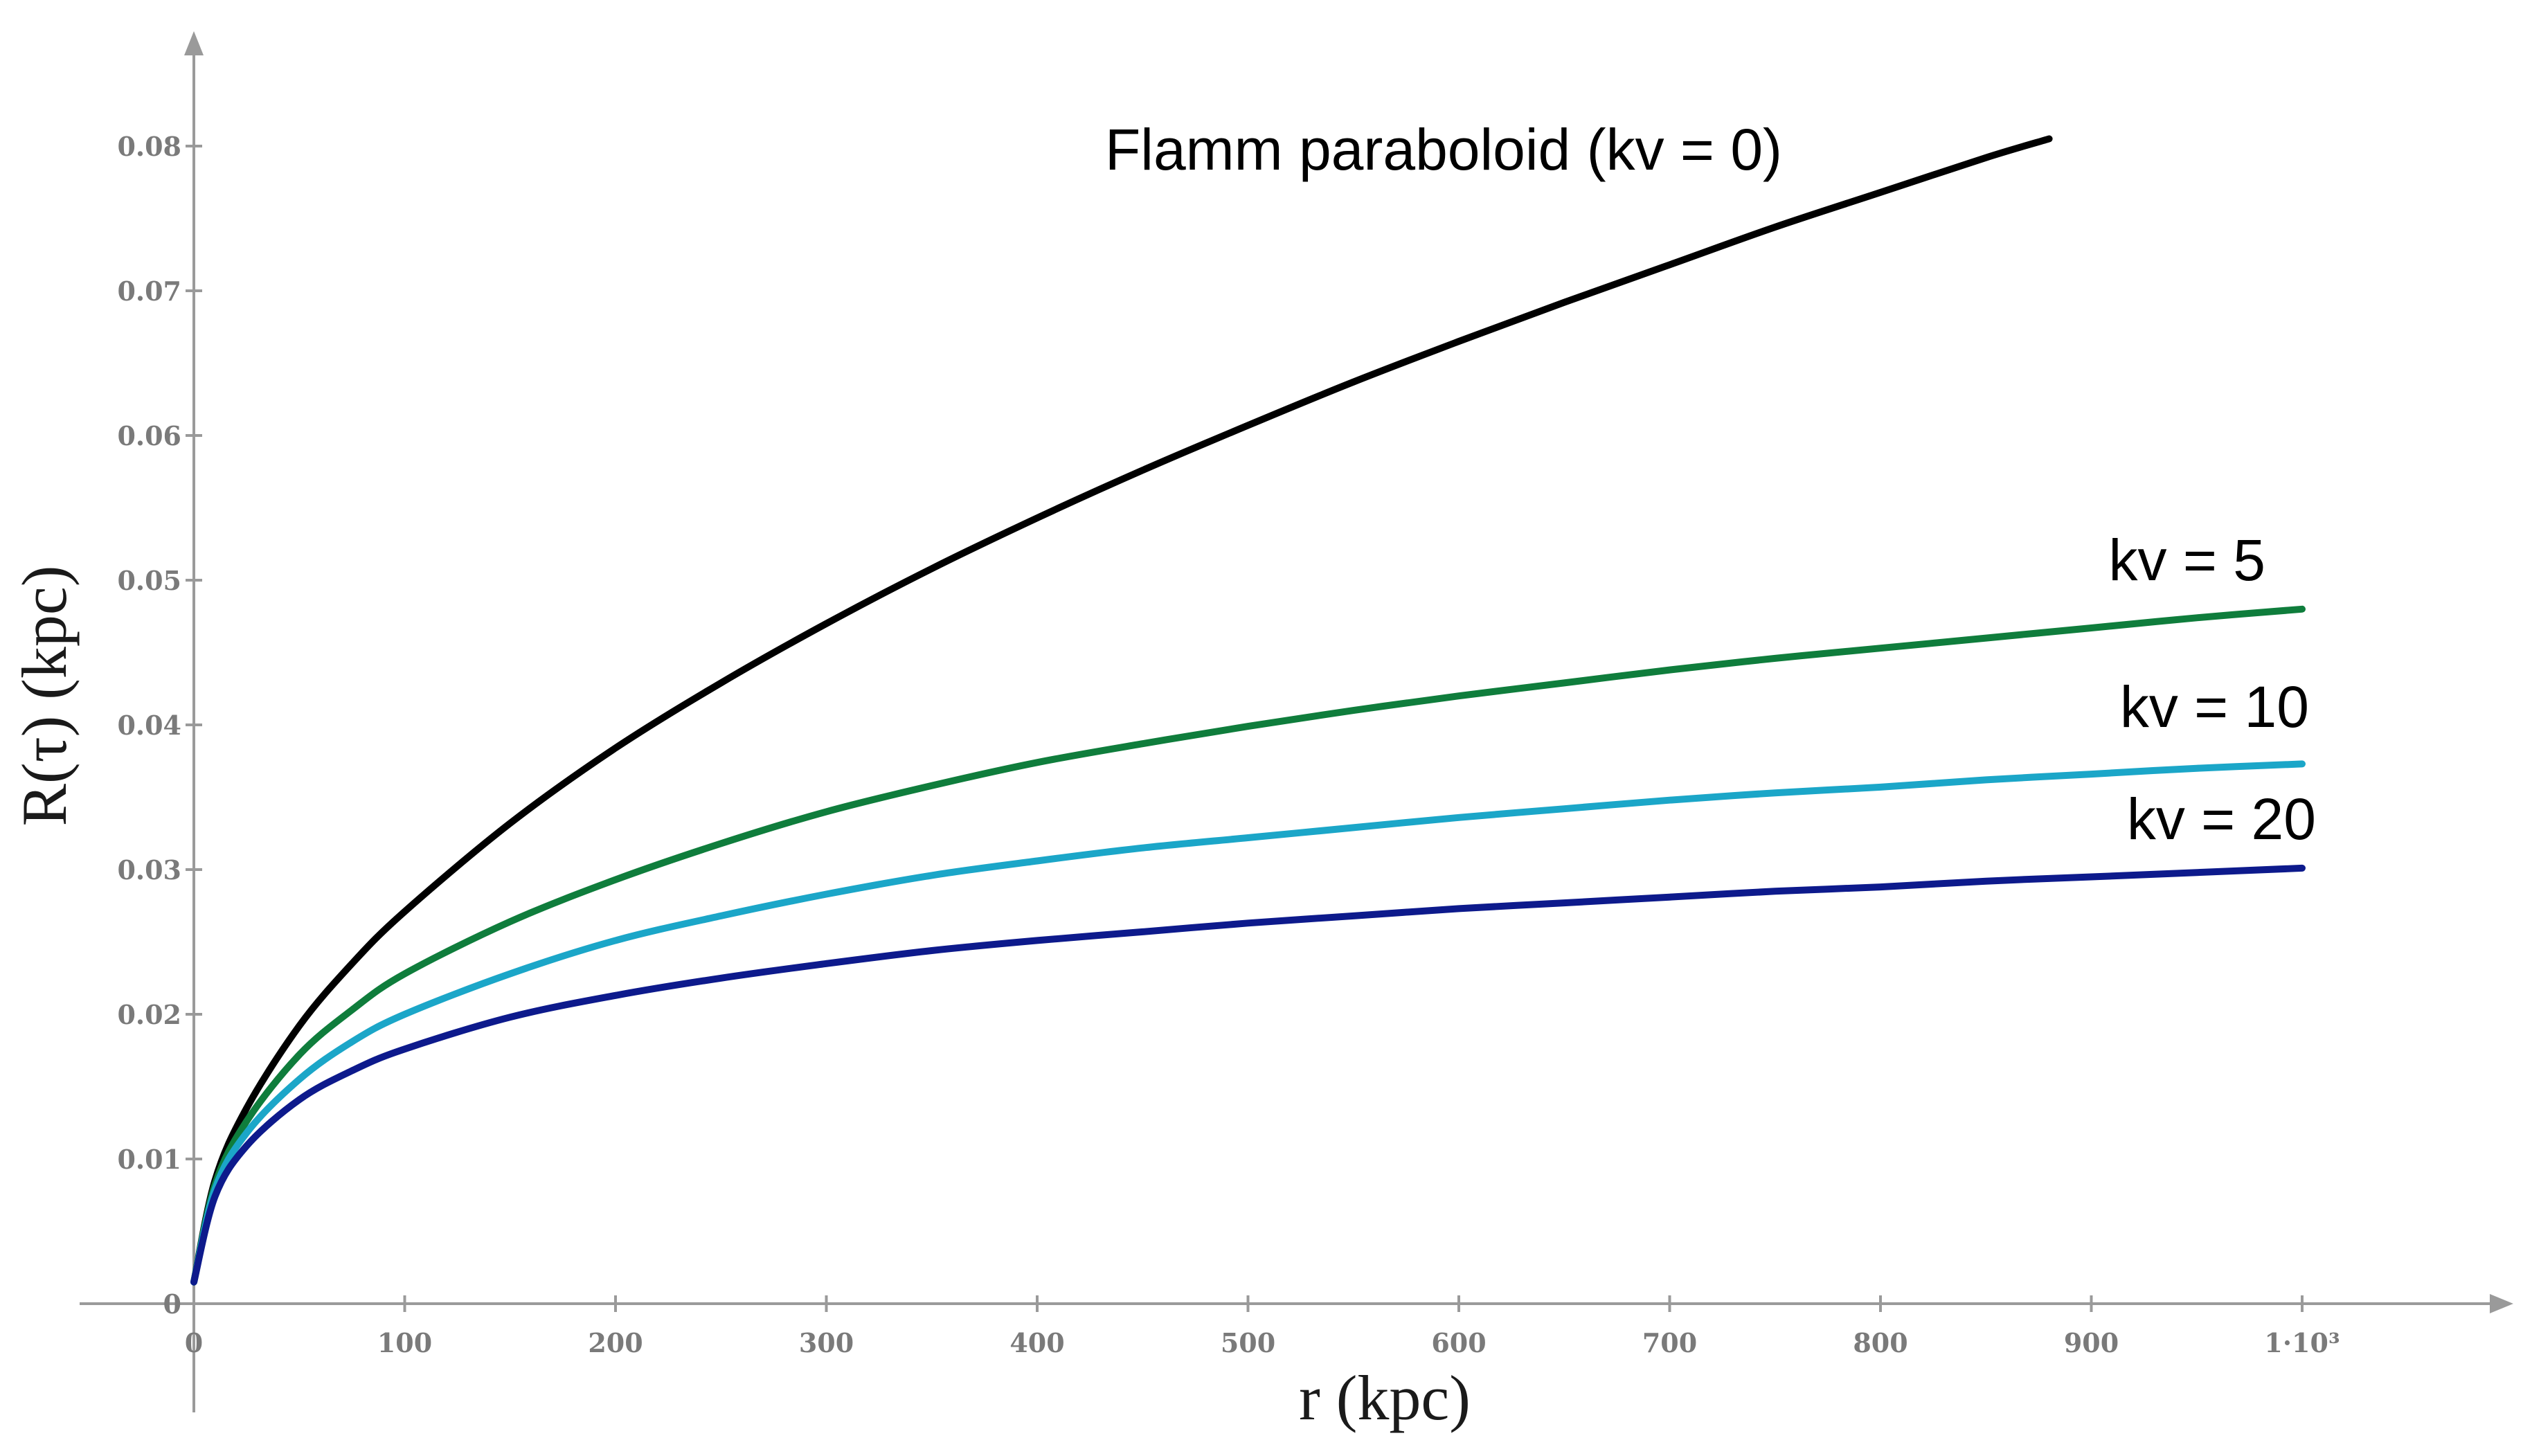  Describe the element at coordinates (826, 1342) in the screenshot. I see `x-tick-label: 300` at that location.